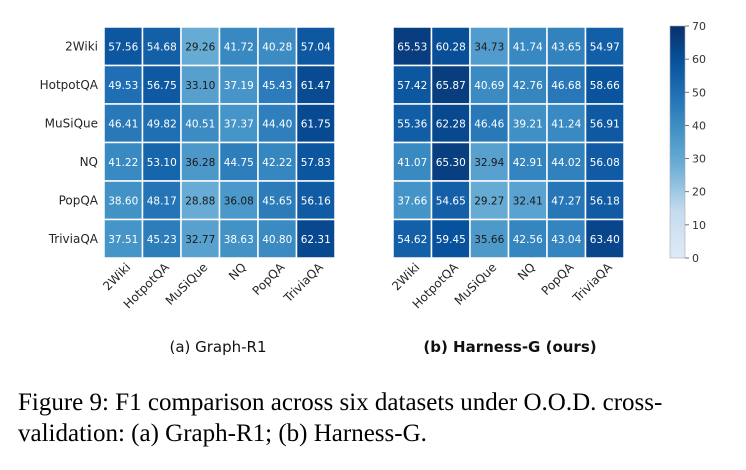  I want to click on subplot-title-graph-r1: (a) Graph-R1, so click(217, 347).